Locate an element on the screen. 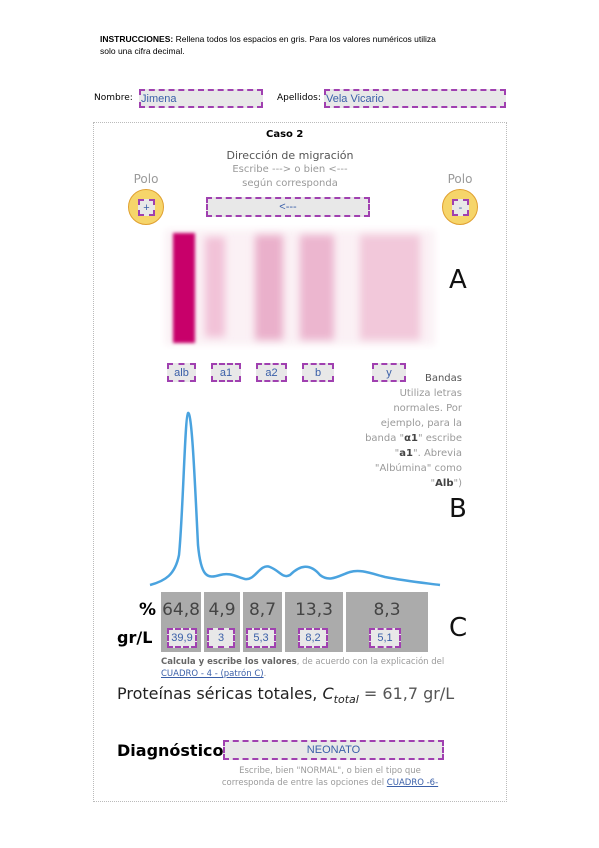  note-text: corresponda de entre las opciones del is located at coordinates (304, 783).